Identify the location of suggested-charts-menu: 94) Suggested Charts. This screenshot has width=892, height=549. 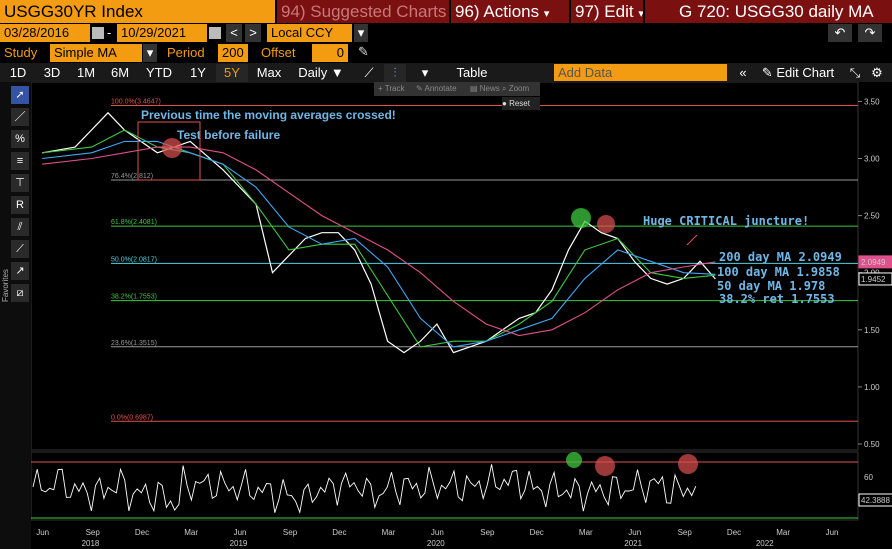
(363, 11).